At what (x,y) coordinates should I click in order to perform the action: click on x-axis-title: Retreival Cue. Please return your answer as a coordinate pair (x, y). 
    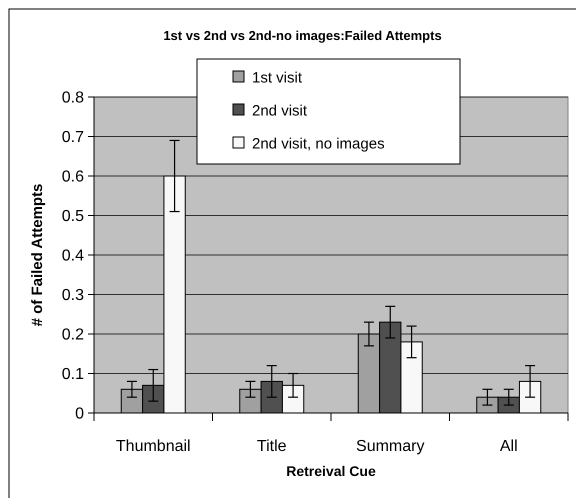
    Looking at the image, I should click on (331, 471).